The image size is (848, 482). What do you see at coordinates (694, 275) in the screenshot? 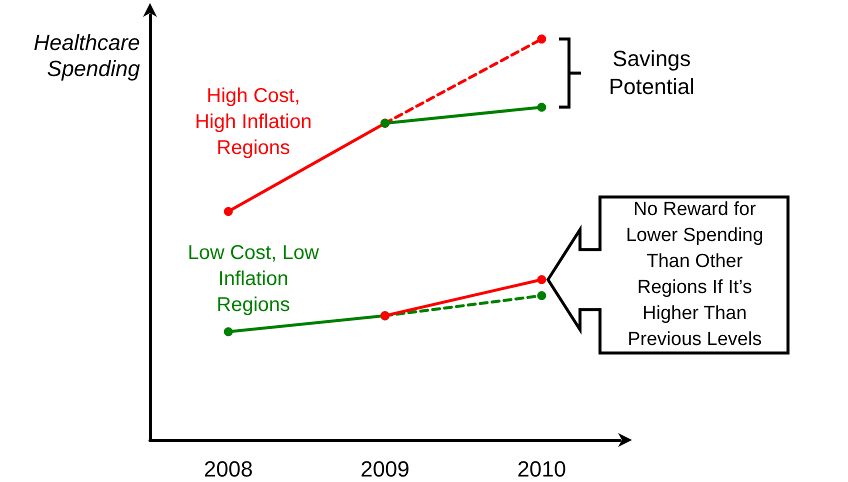
I see `text: No Reward for Lower Spending Than Other Regions If It’s Higher Than Previous Levels` at bounding box center [694, 275].